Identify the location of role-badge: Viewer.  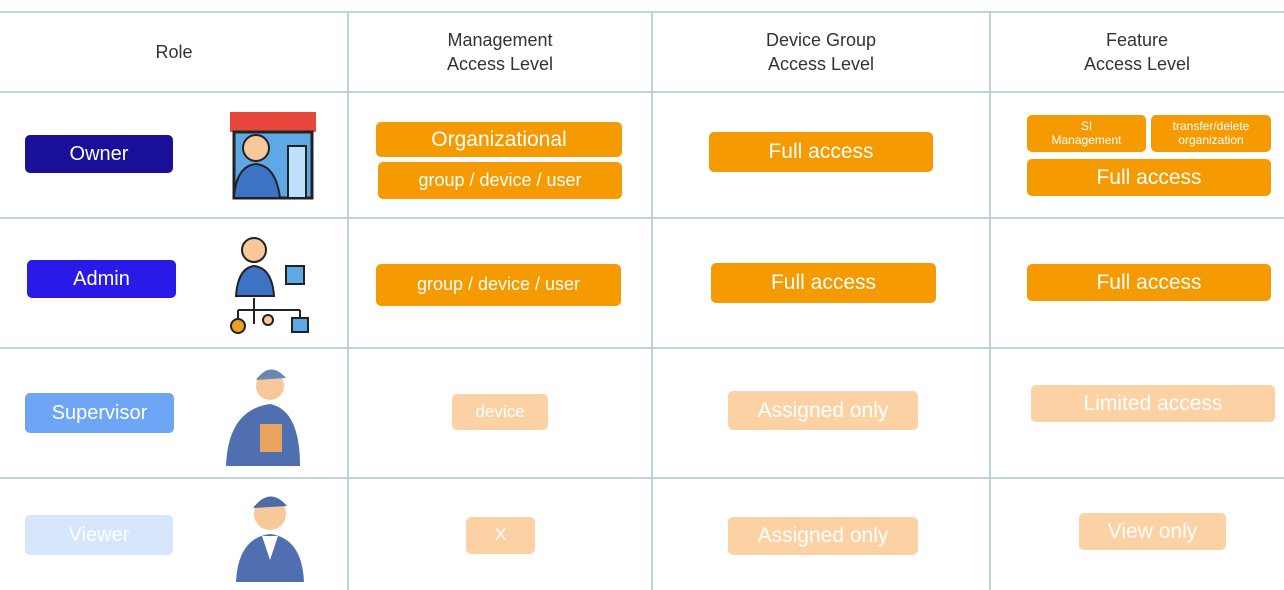
(99, 535).